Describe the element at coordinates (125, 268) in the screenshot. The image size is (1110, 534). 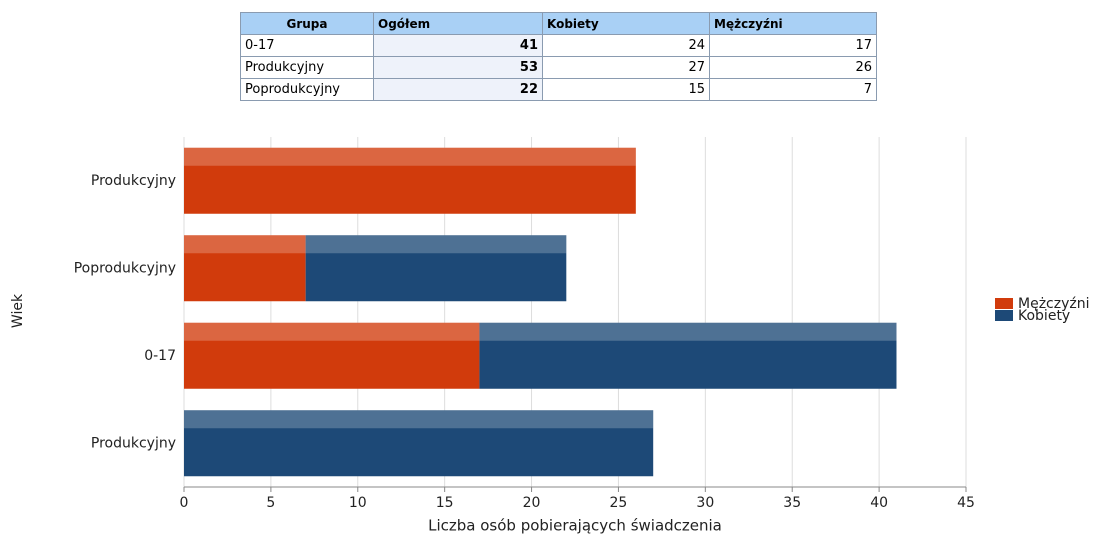
I see `y-tick-label: Poprodukcyjny` at that location.